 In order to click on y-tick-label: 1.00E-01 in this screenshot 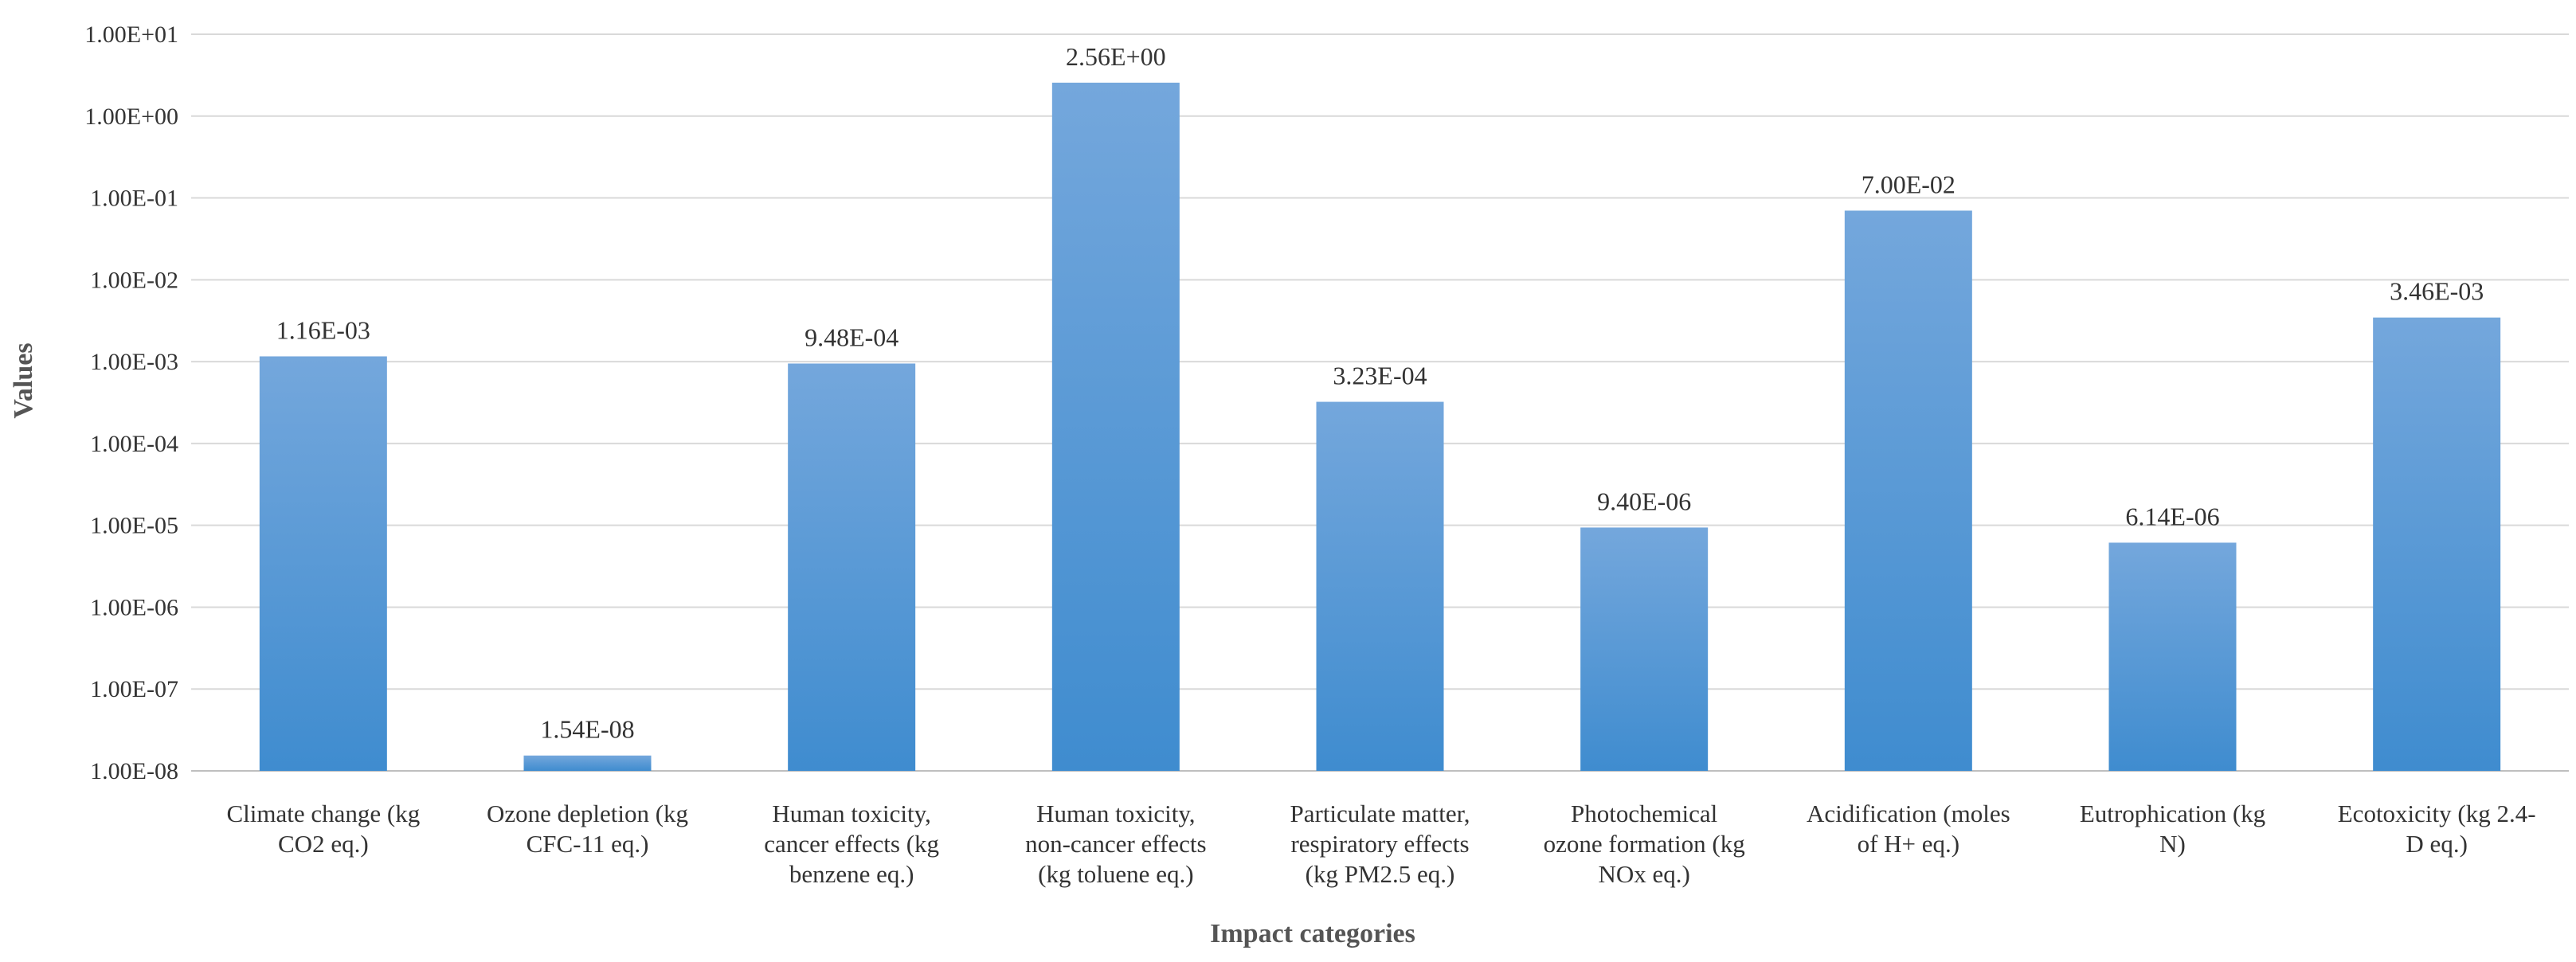, I will do `click(134, 199)`.